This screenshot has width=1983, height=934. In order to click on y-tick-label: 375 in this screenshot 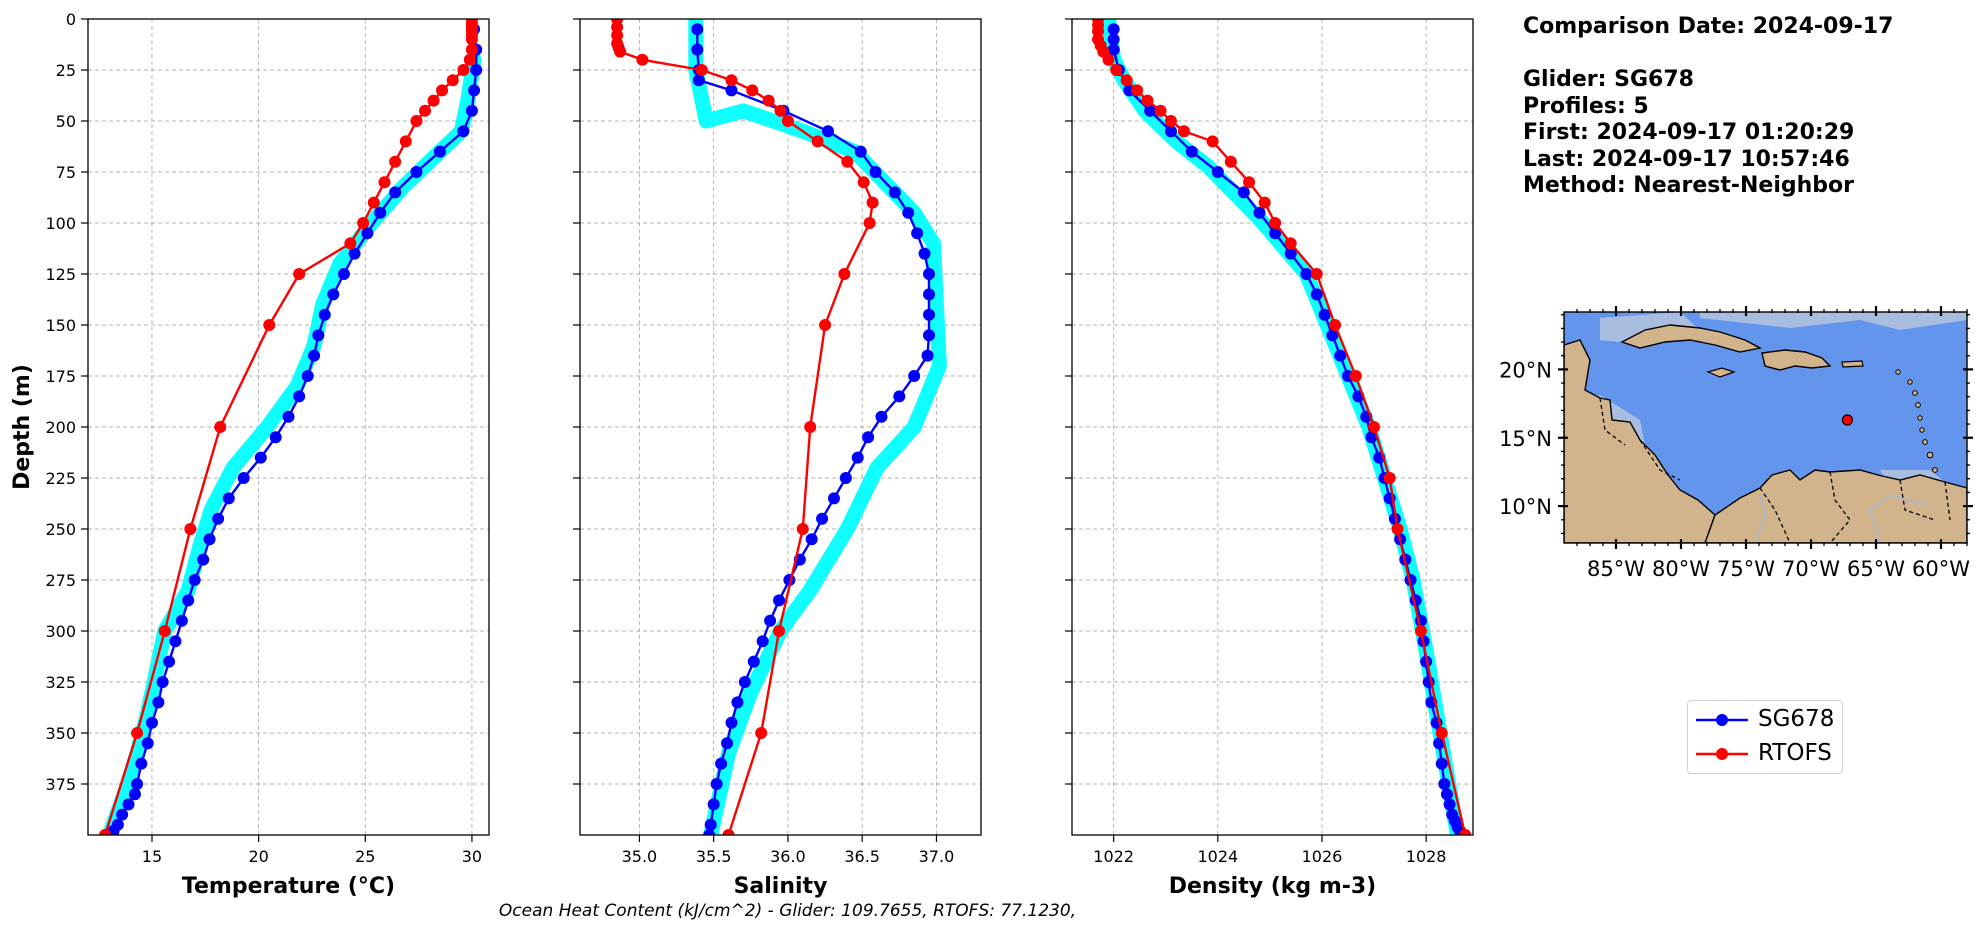, I will do `click(60, 784)`.